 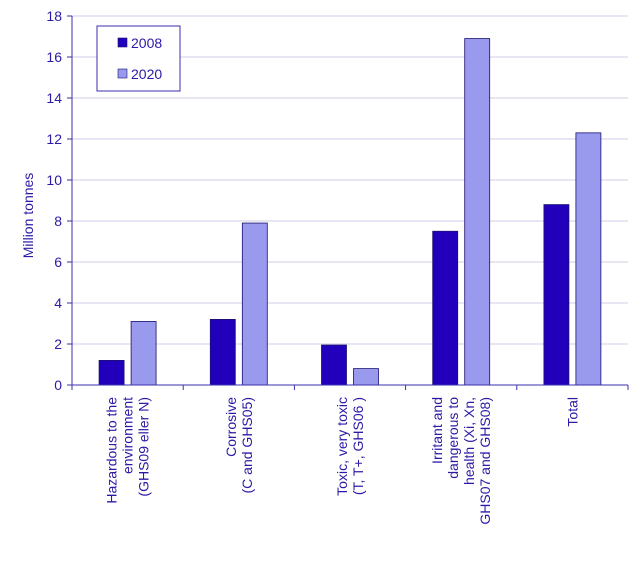 What do you see at coordinates (485, 461) in the screenshot?
I see `category-label-line: GHS07 and GHS08)` at bounding box center [485, 461].